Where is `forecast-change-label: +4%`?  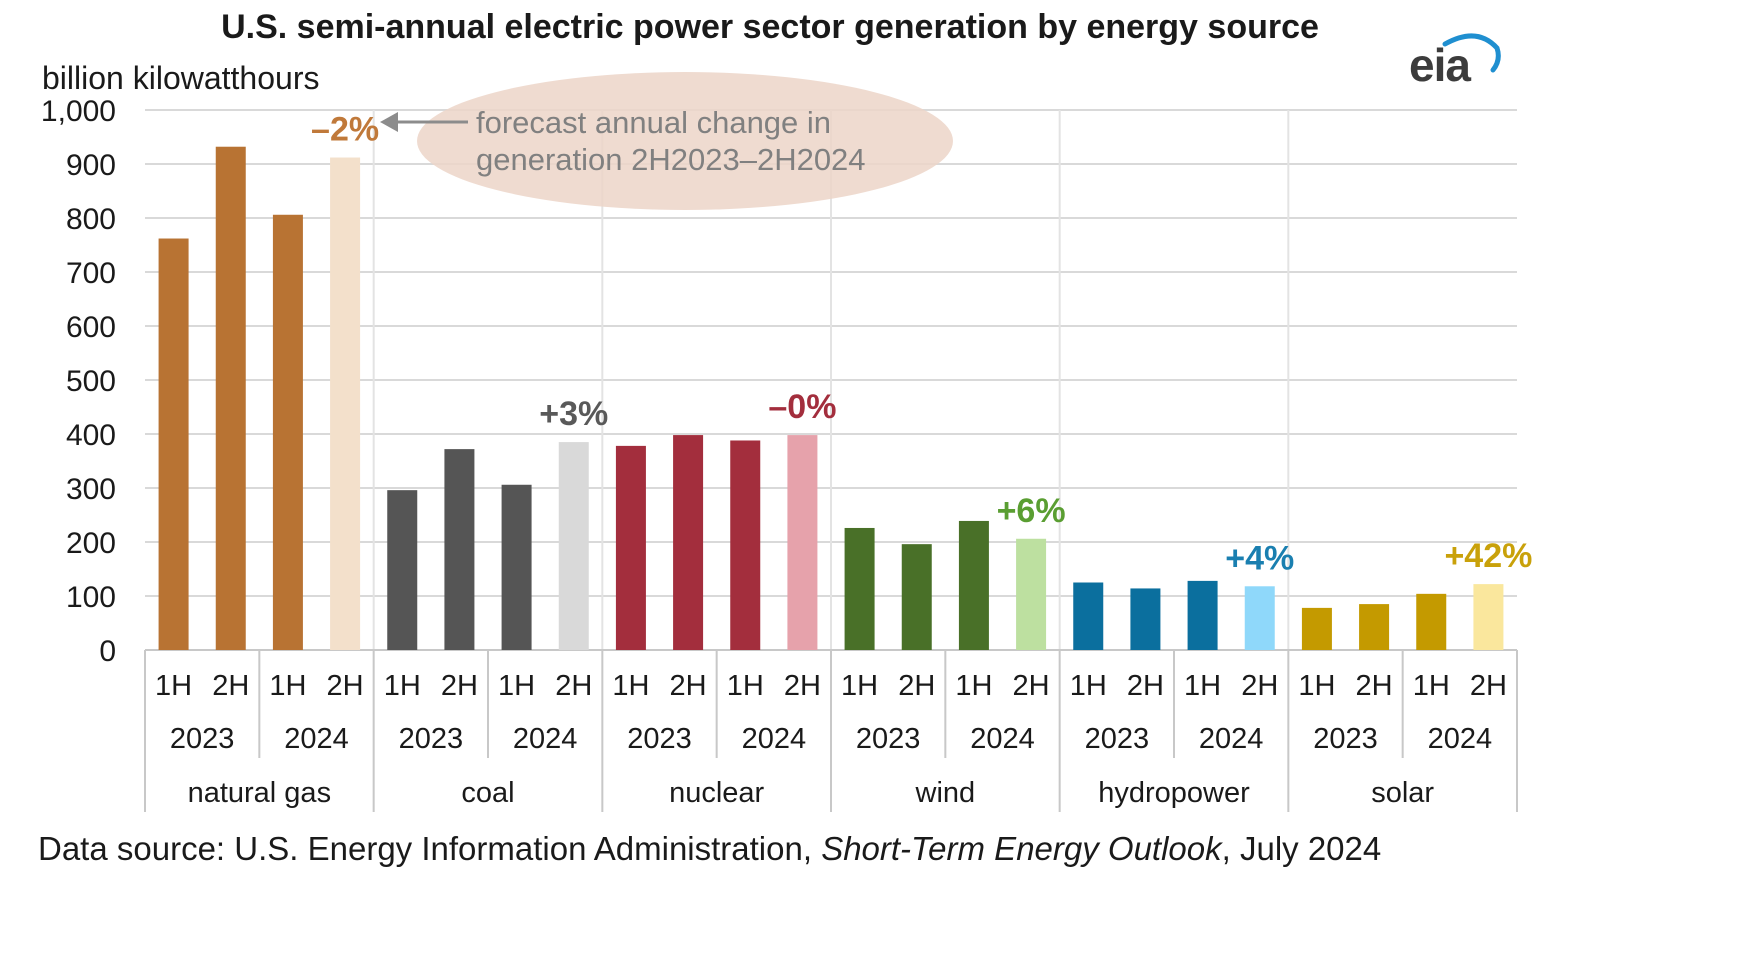 forecast-change-label: +4% is located at coordinates (1259, 558).